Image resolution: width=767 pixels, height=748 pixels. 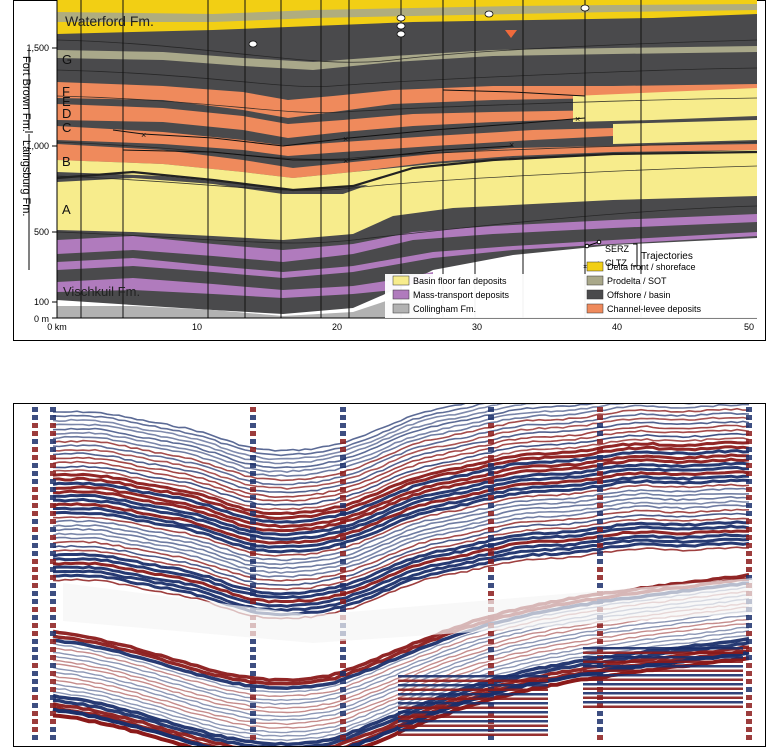 I want to click on x-tick-10: 10, so click(x=197, y=327).